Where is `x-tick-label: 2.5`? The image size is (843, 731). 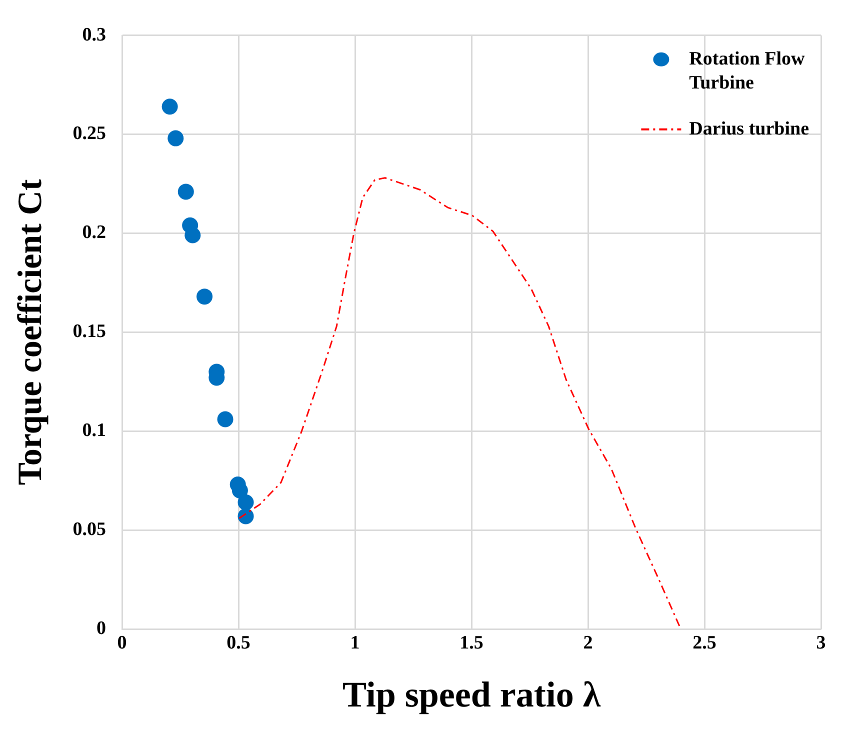 x-tick-label: 2.5 is located at coordinates (704, 643).